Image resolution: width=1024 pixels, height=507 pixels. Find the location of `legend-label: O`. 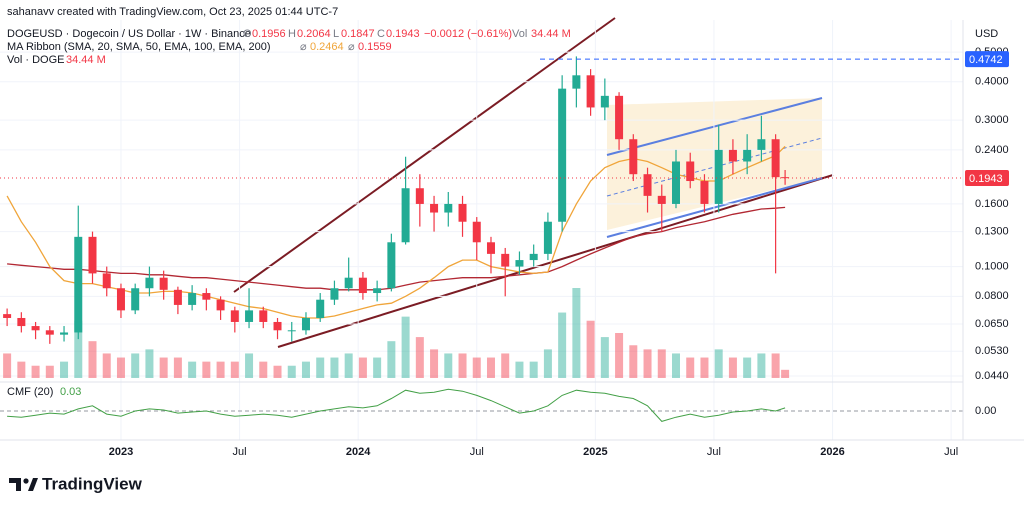

legend-label: O is located at coordinates (247, 34).